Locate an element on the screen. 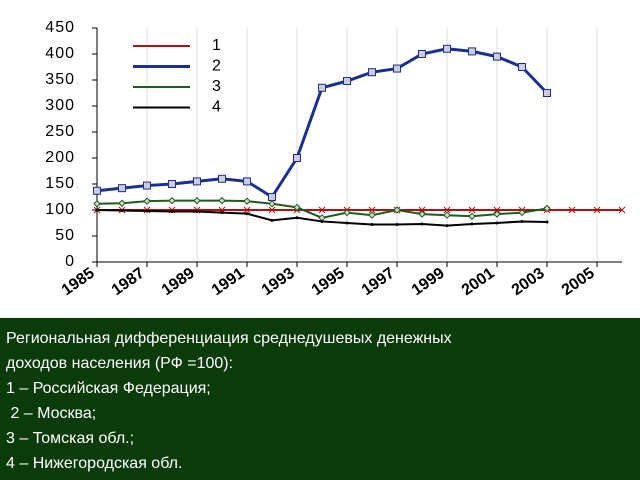 Image resolution: width=640 pixels, height=480 pixels. x-tick-label: 1991 is located at coordinates (228, 282).